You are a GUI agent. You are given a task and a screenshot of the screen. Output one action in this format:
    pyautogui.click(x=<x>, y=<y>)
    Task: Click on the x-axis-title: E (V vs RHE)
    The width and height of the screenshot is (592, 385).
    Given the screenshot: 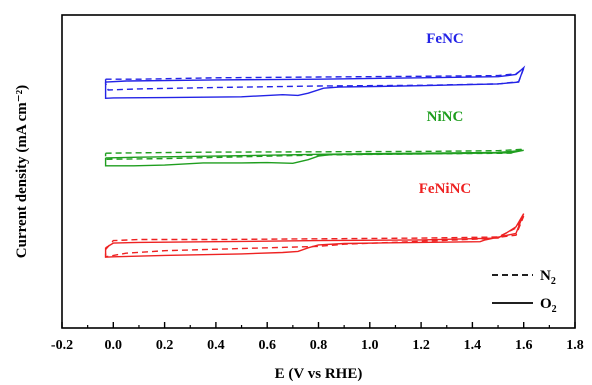 What is the action you would take?
    pyautogui.click(x=319, y=374)
    